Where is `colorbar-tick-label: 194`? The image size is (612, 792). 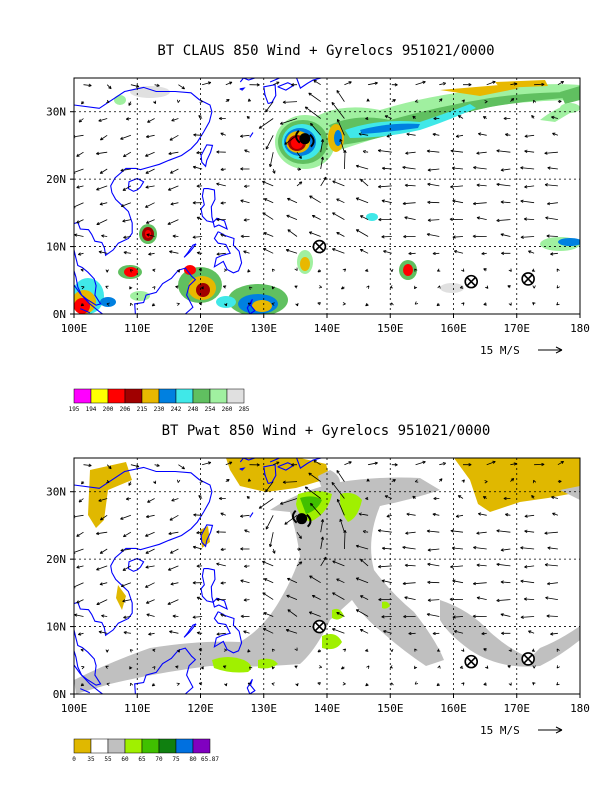 colorbar-tick-label: 194 is located at coordinates (91, 409).